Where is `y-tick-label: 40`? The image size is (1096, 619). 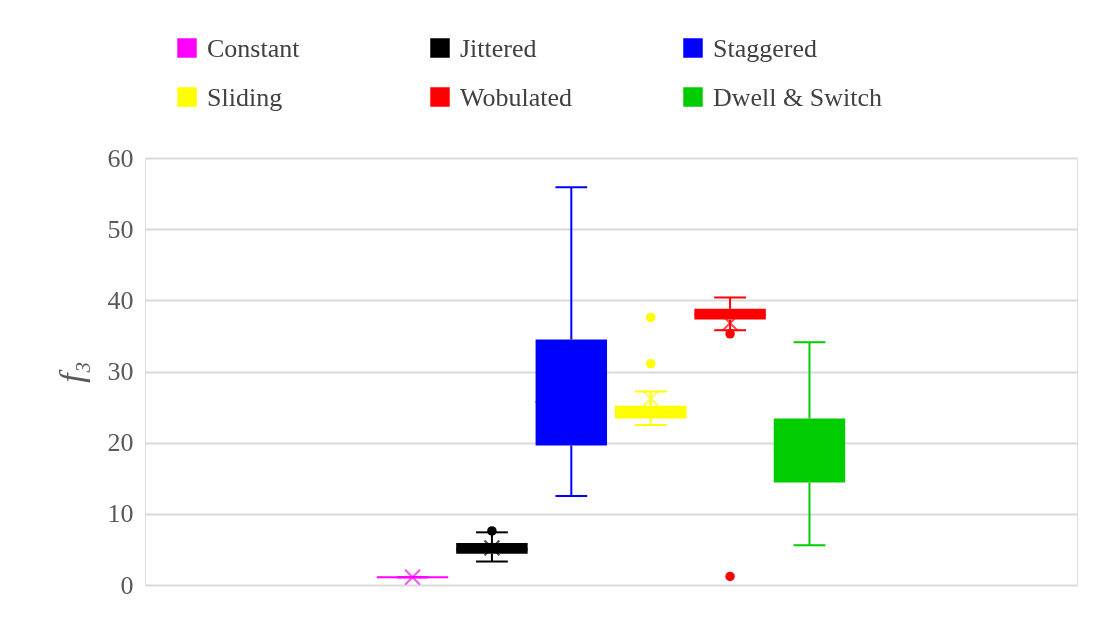 y-tick-label: 40 is located at coordinates (120, 300).